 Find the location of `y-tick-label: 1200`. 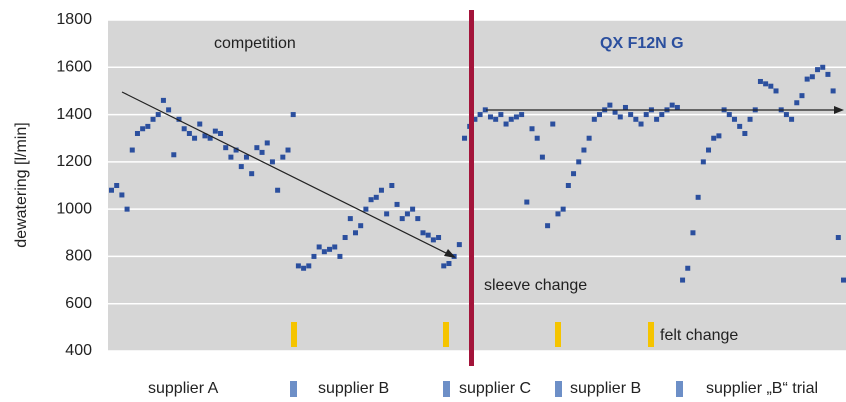

y-tick-label: 1200 is located at coordinates (74, 161).